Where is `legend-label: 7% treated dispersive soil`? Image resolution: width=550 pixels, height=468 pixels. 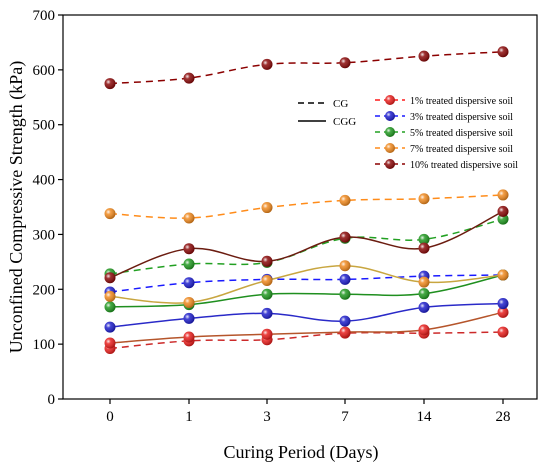 legend-label: 7% treated dispersive soil is located at coordinates (461, 149).